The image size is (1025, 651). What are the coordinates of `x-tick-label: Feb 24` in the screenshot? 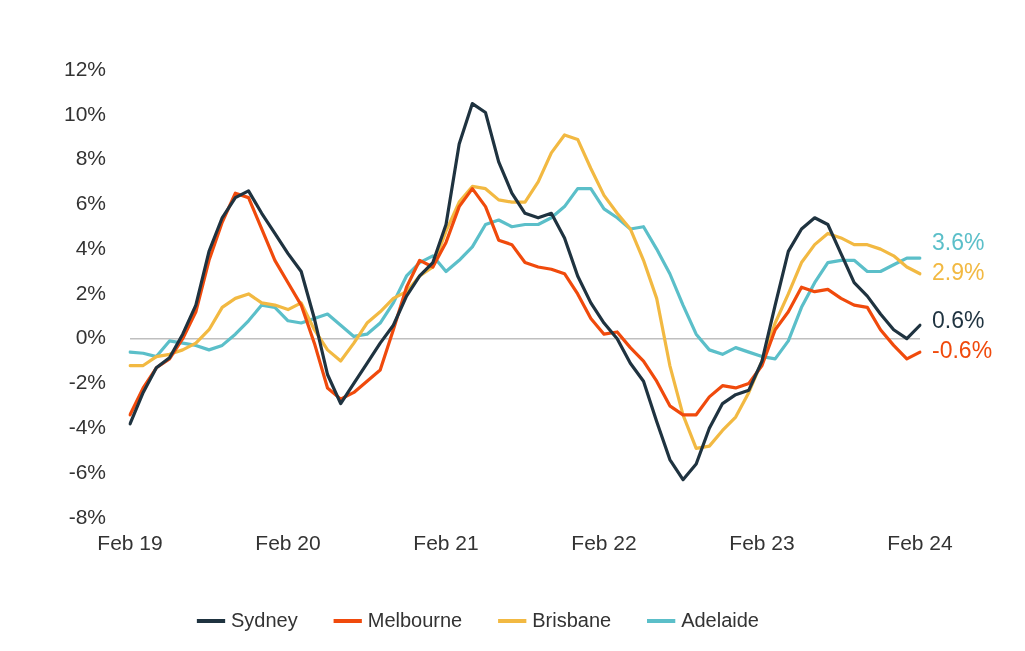 It's located at (920, 543).